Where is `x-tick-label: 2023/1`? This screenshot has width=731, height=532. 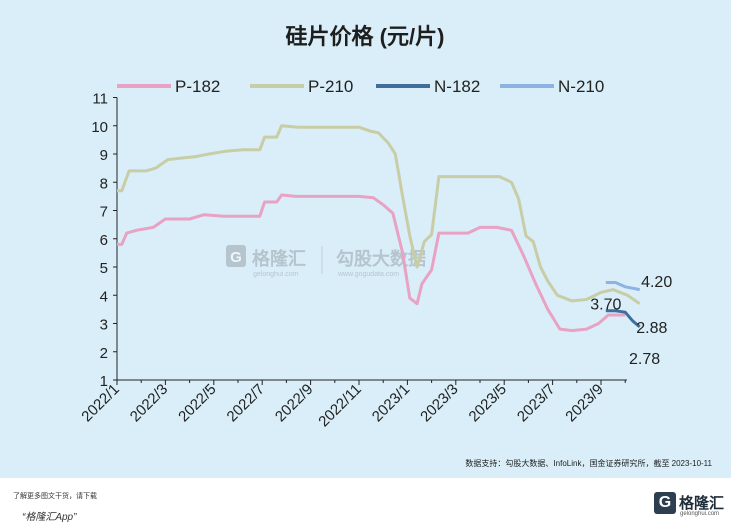
x-tick-label: 2023/1 is located at coordinates (391, 403).